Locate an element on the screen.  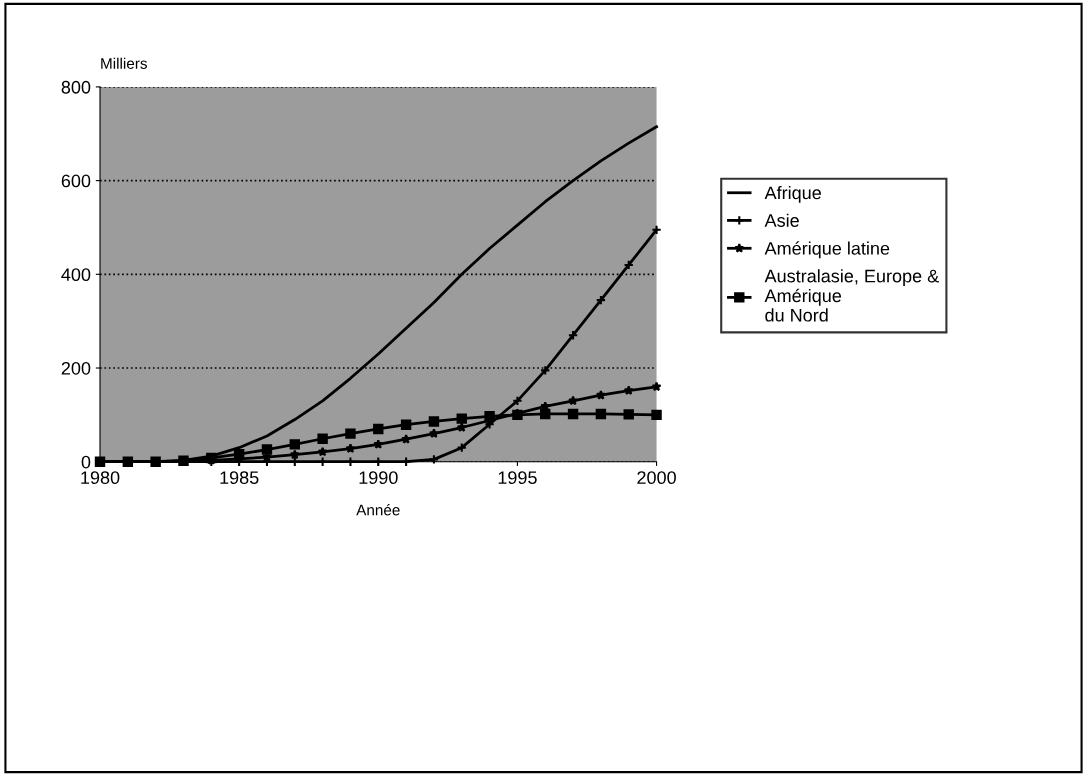
legend-label: Afrique is located at coordinates (792, 194).